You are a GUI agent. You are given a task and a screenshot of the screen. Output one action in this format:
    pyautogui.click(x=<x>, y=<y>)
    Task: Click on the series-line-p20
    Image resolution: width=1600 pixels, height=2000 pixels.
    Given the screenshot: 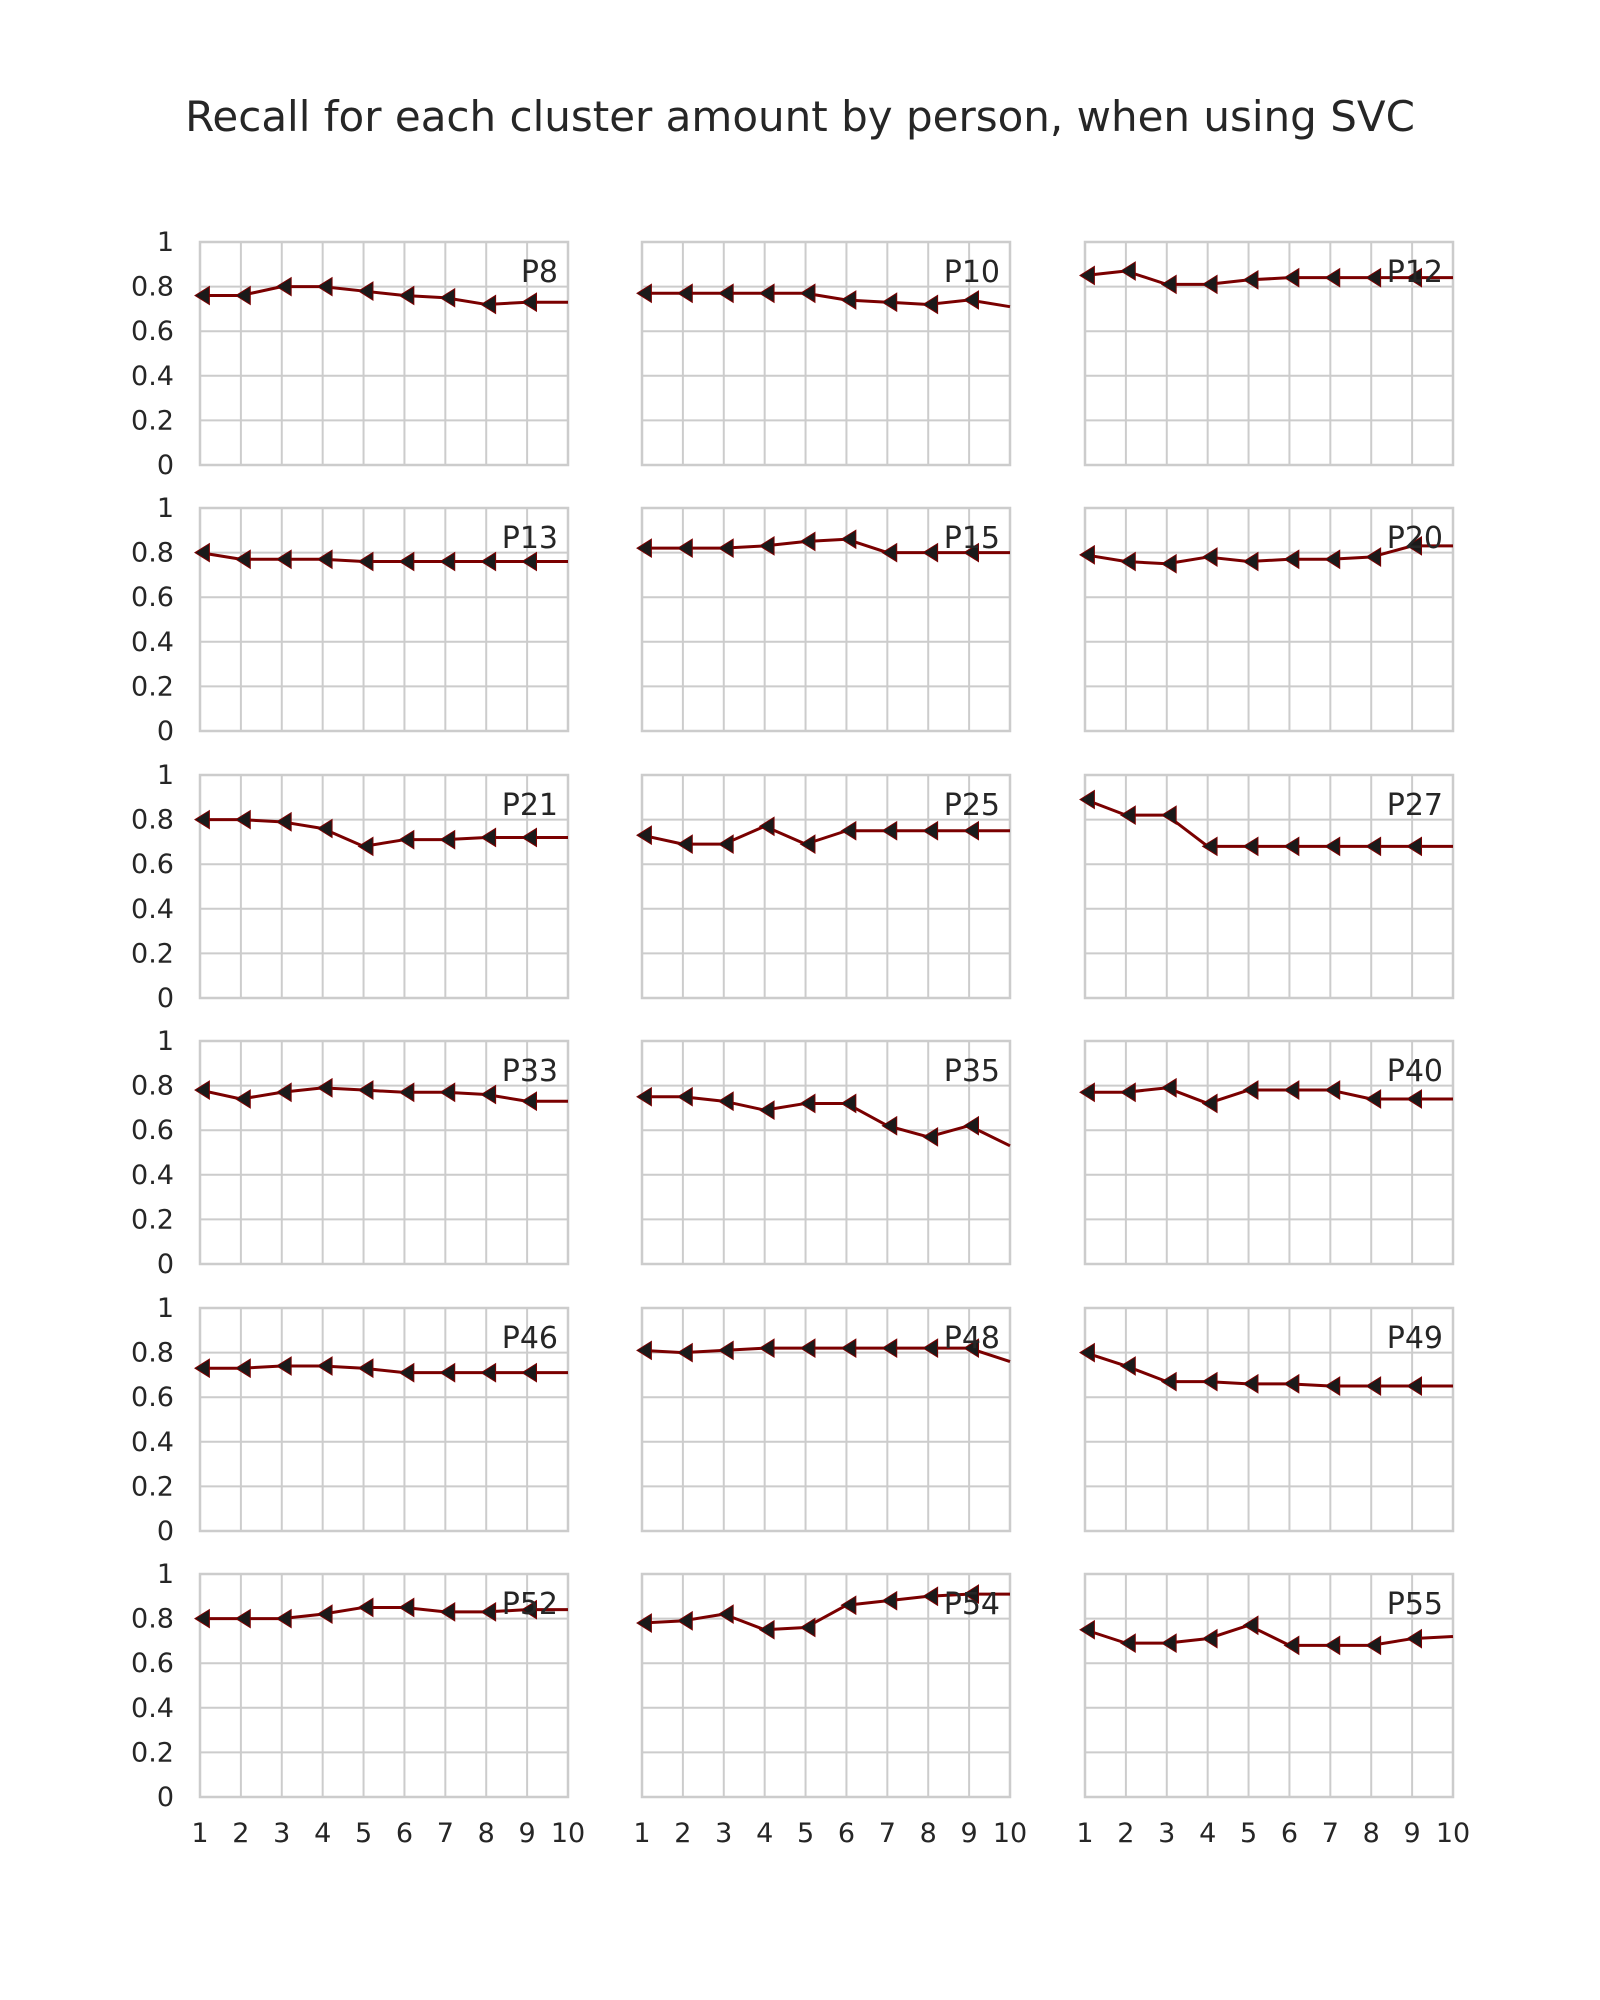 What is the action you would take?
    pyautogui.click(x=1268, y=555)
    